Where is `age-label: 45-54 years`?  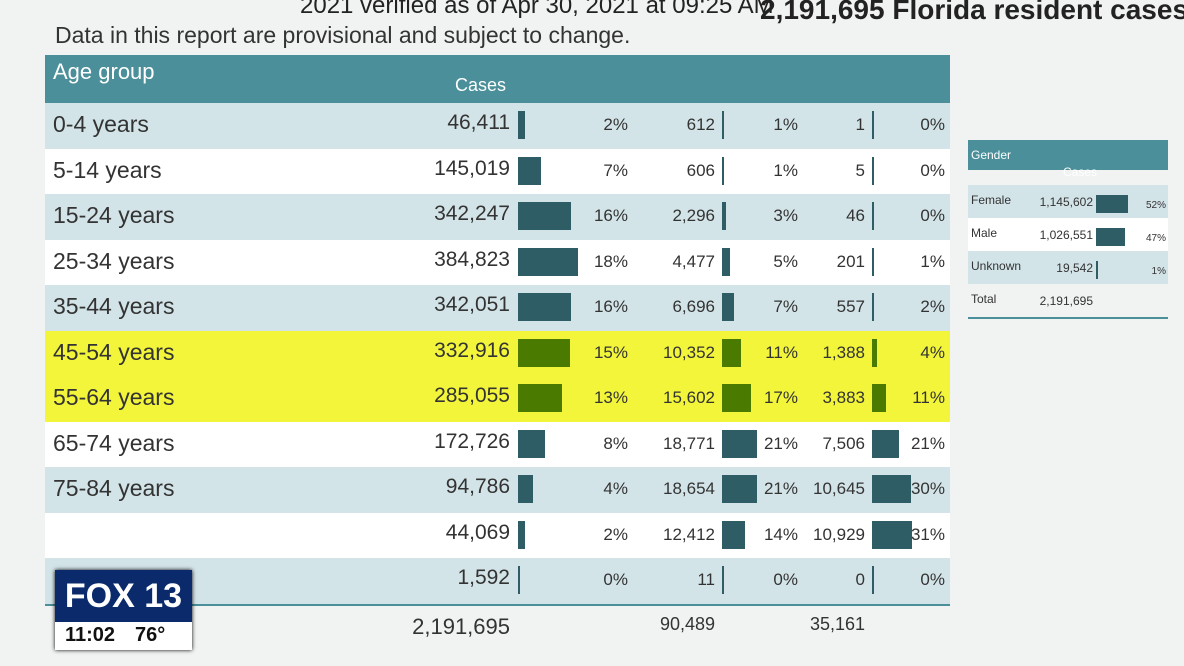 age-label: 45-54 years is located at coordinates (114, 351).